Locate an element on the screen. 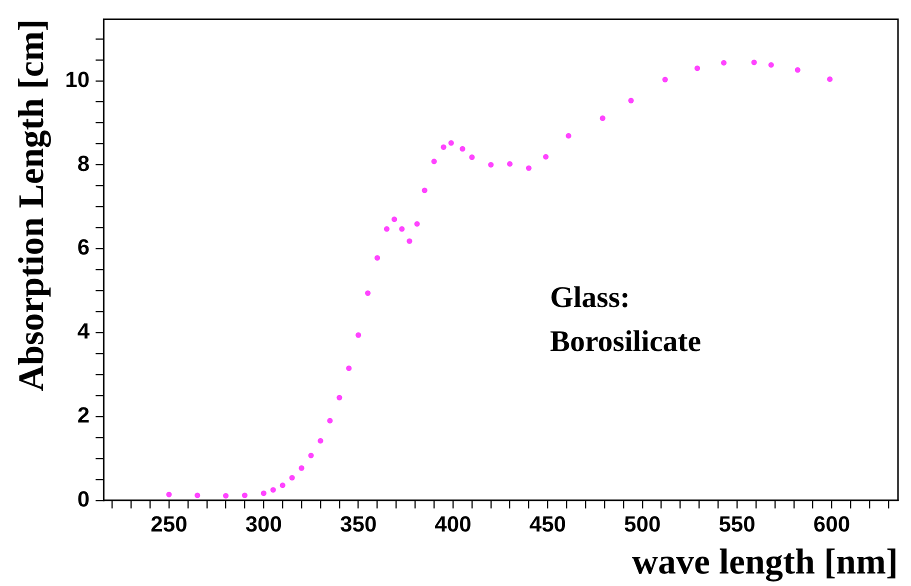 This screenshot has height=586, width=911. y-tick-label: 6 is located at coordinates (83, 247).